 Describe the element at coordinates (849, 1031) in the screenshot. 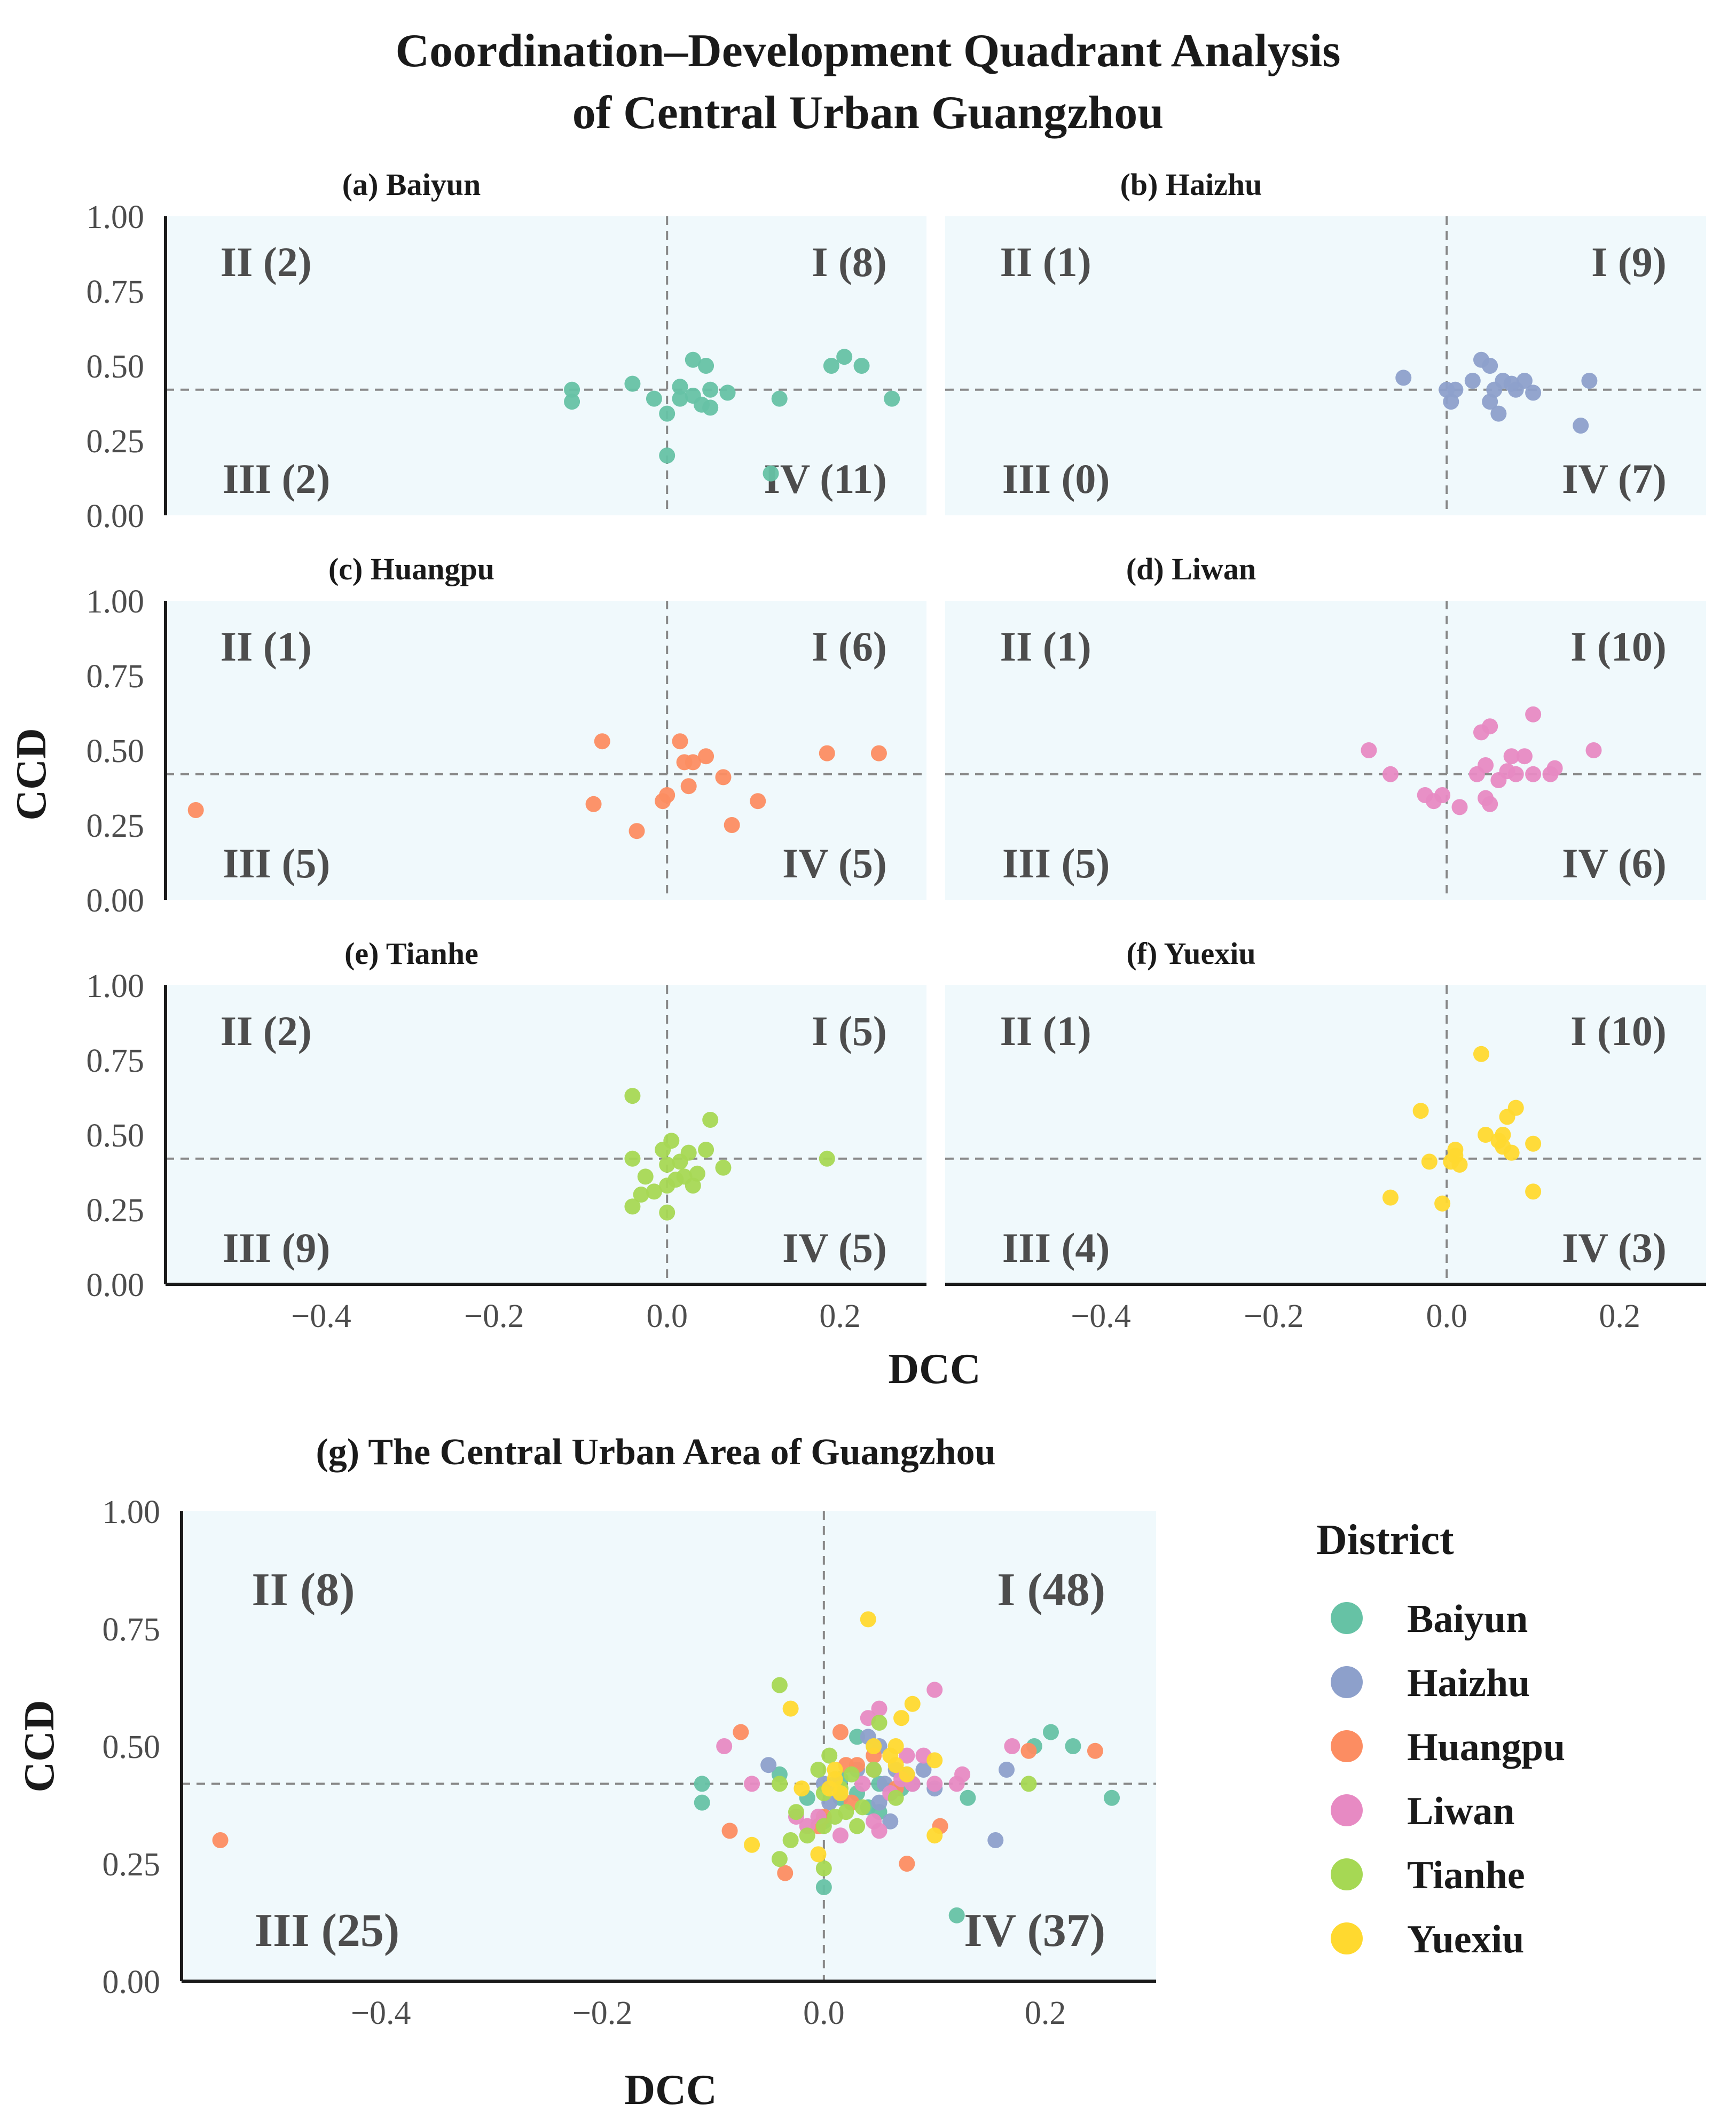

I see `quadrant-label-i: I (5)` at that location.